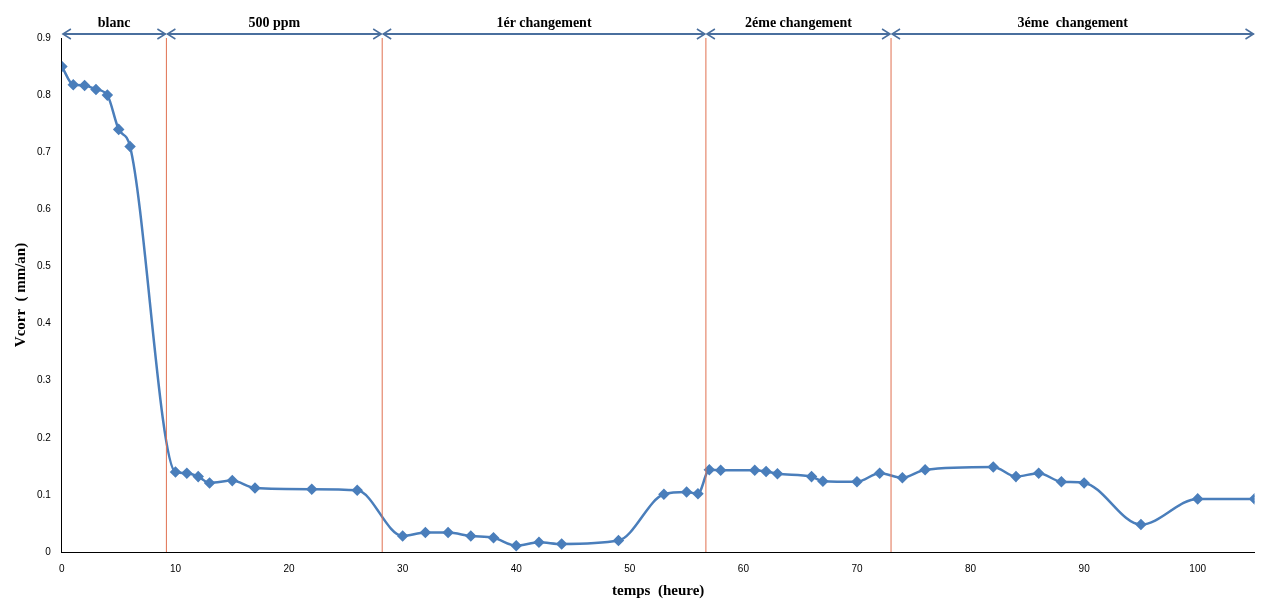 Image resolution: width=1269 pixels, height=612 pixels. What do you see at coordinates (44, 209) in the screenshot?
I see `y-tick-label: 0.6` at bounding box center [44, 209].